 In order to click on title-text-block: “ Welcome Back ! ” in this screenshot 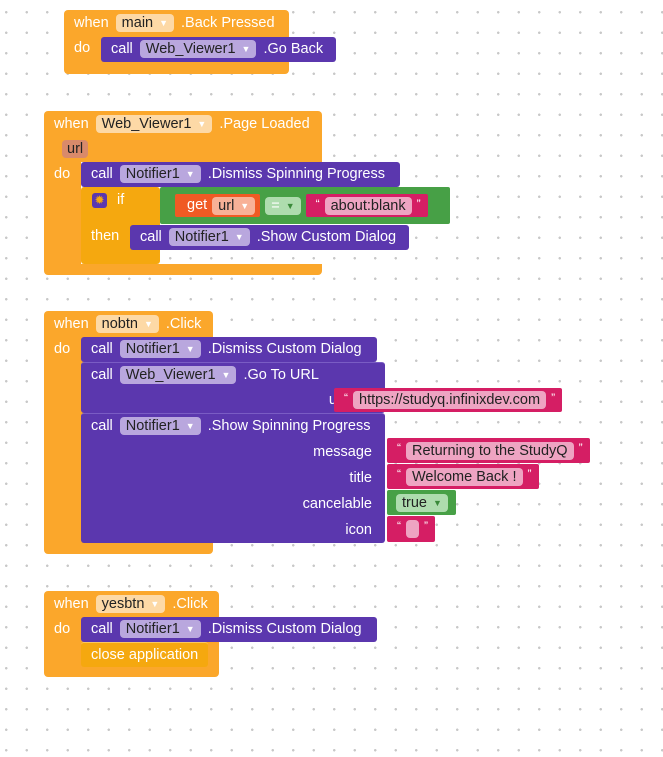, I will do `click(463, 476)`.